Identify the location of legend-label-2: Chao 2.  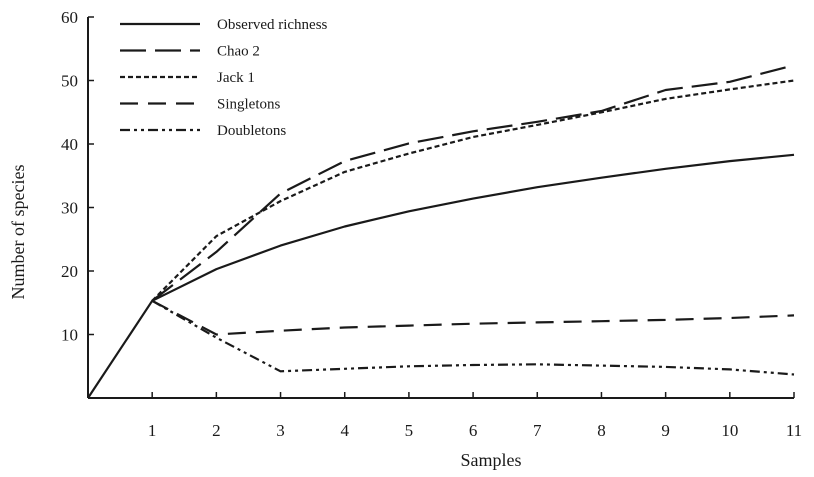
(238, 52).